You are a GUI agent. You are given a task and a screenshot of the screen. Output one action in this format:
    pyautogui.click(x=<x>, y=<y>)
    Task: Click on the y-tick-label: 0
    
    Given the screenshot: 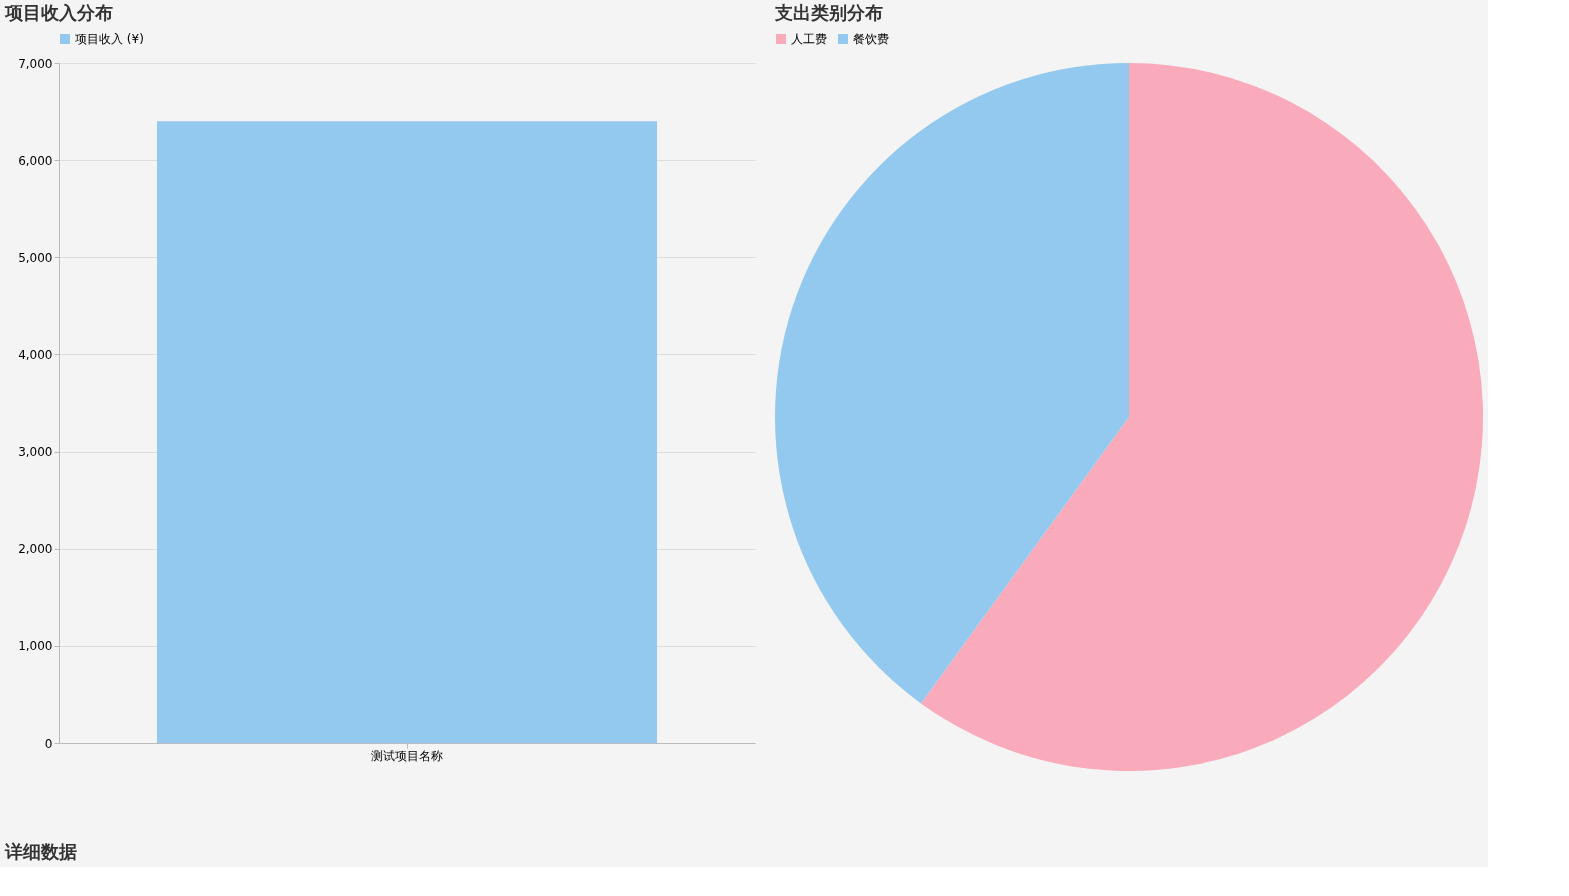 What is the action you would take?
    pyautogui.click(x=48, y=743)
    